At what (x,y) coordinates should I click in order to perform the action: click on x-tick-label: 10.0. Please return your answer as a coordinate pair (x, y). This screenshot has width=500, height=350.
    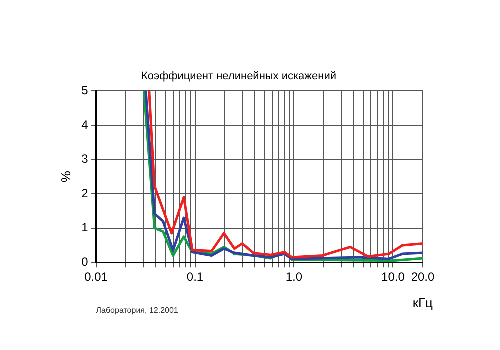
    Looking at the image, I should click on (394, 277).